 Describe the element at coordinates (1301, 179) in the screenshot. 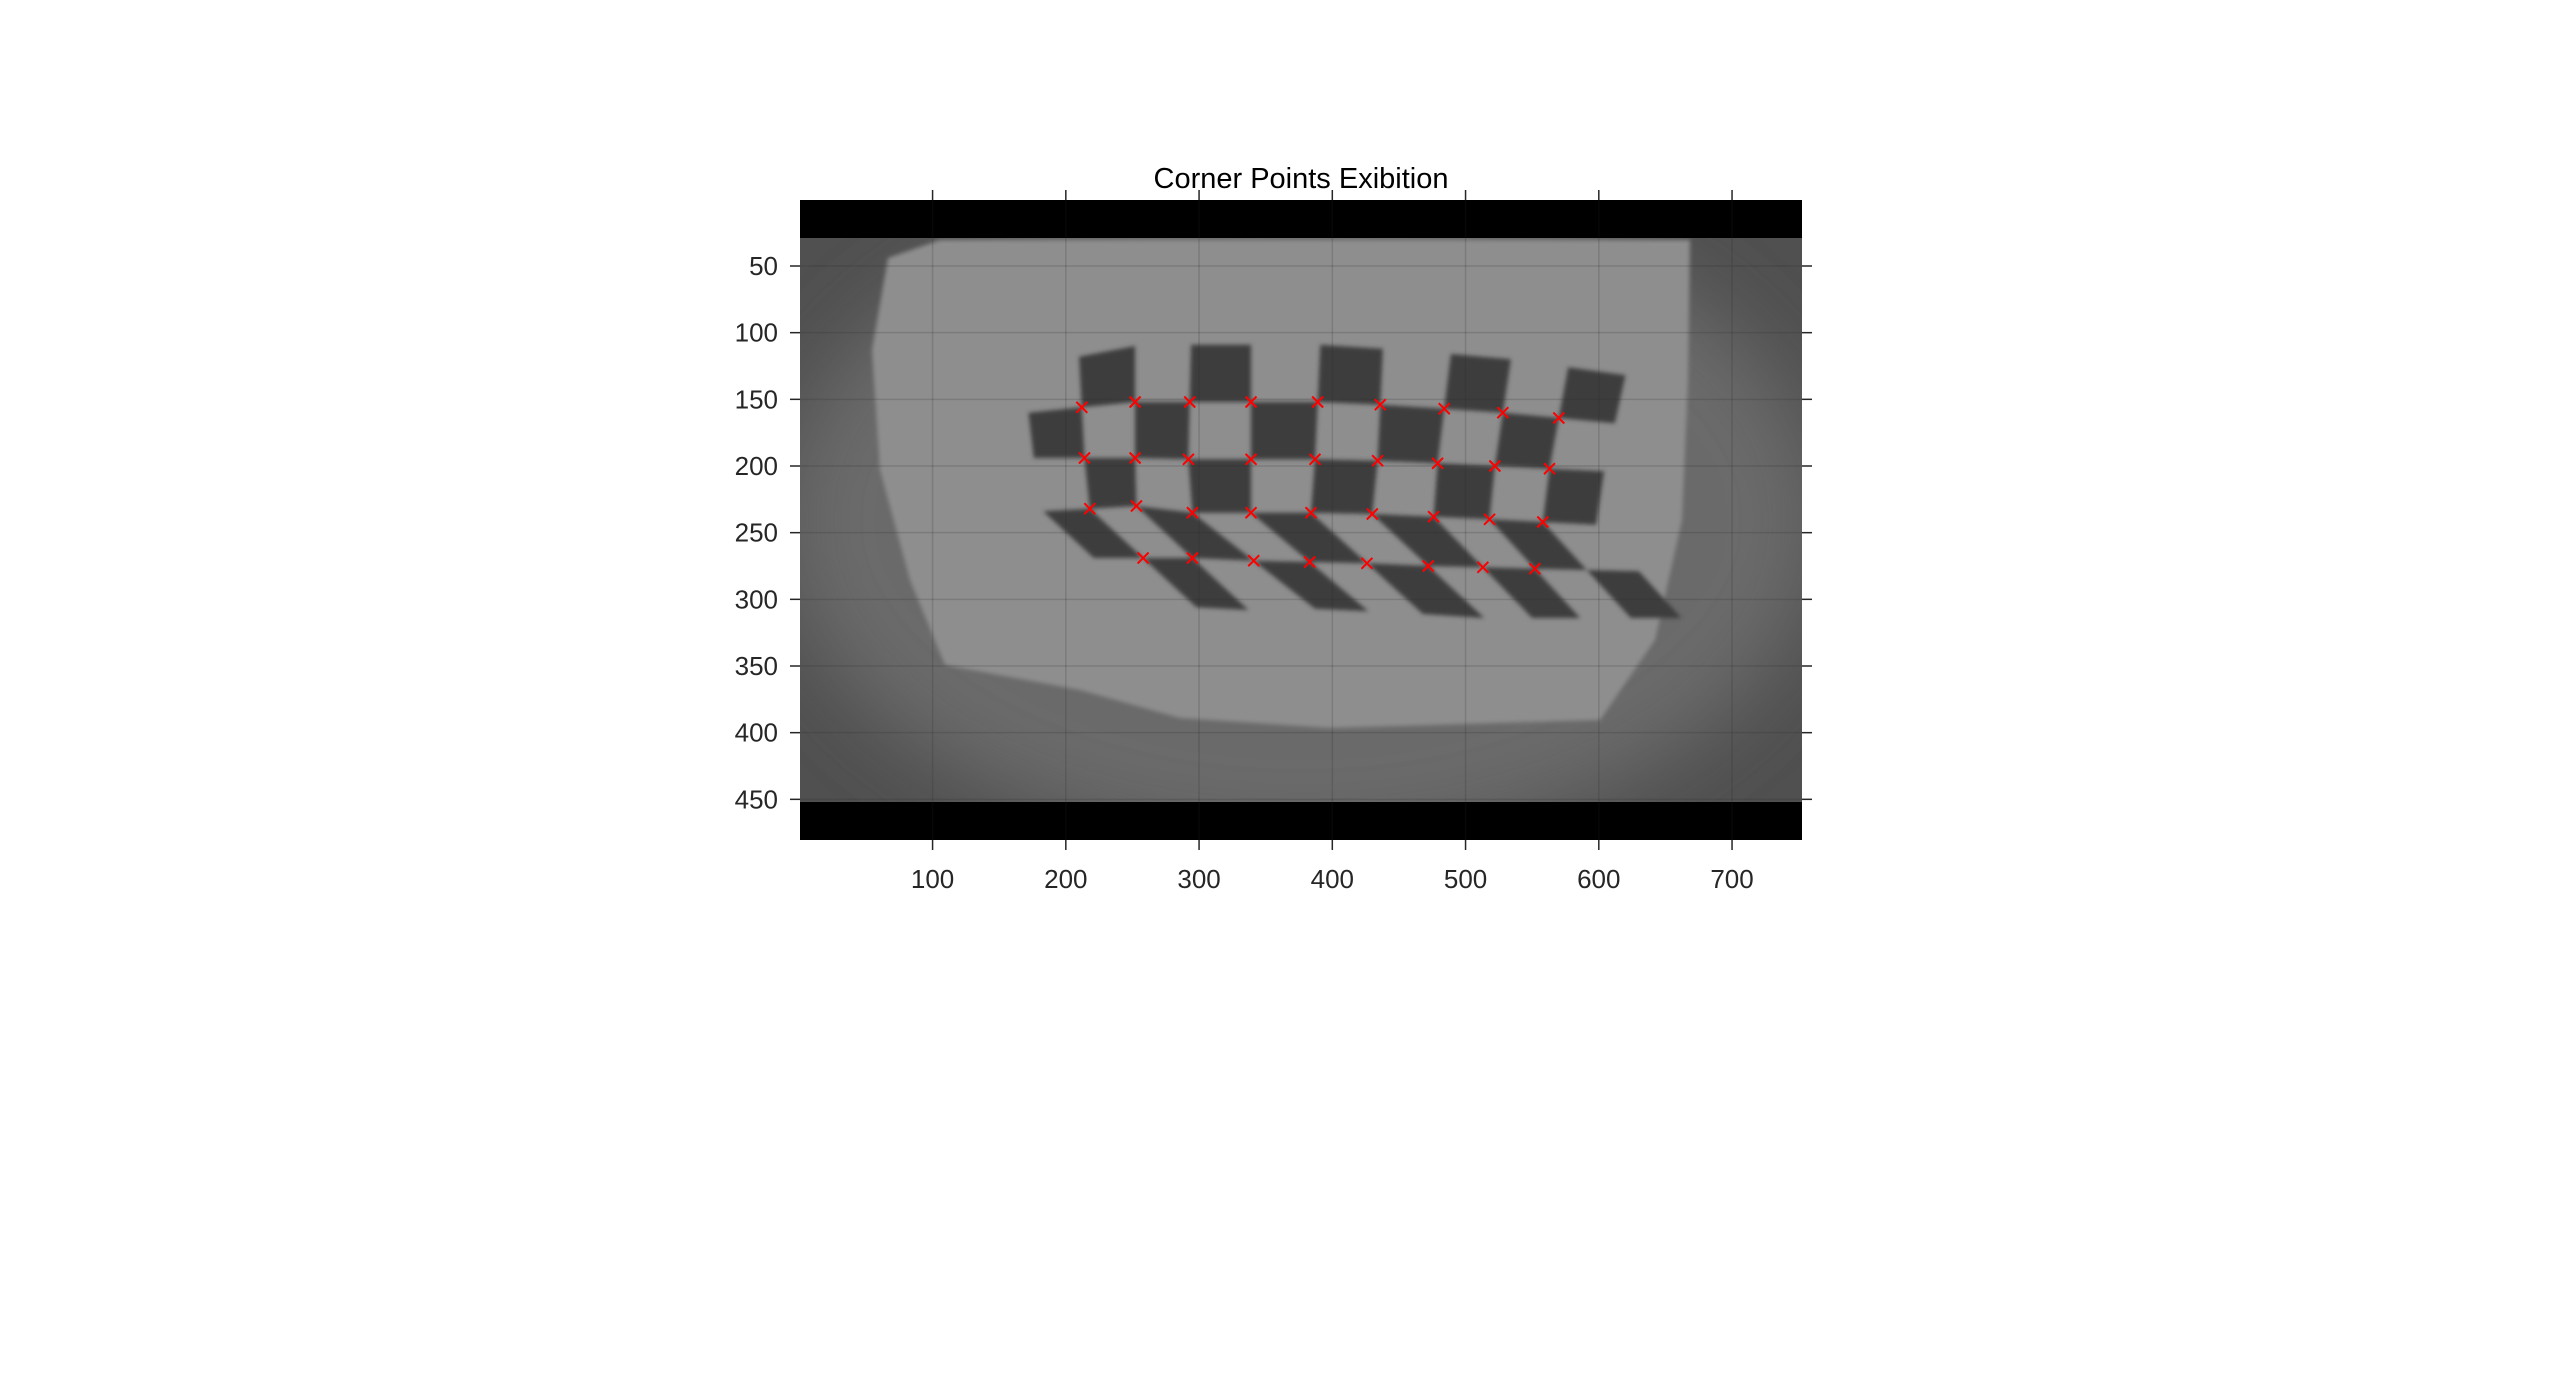

I see `chart-title: Corner Points Exibition` at that location.